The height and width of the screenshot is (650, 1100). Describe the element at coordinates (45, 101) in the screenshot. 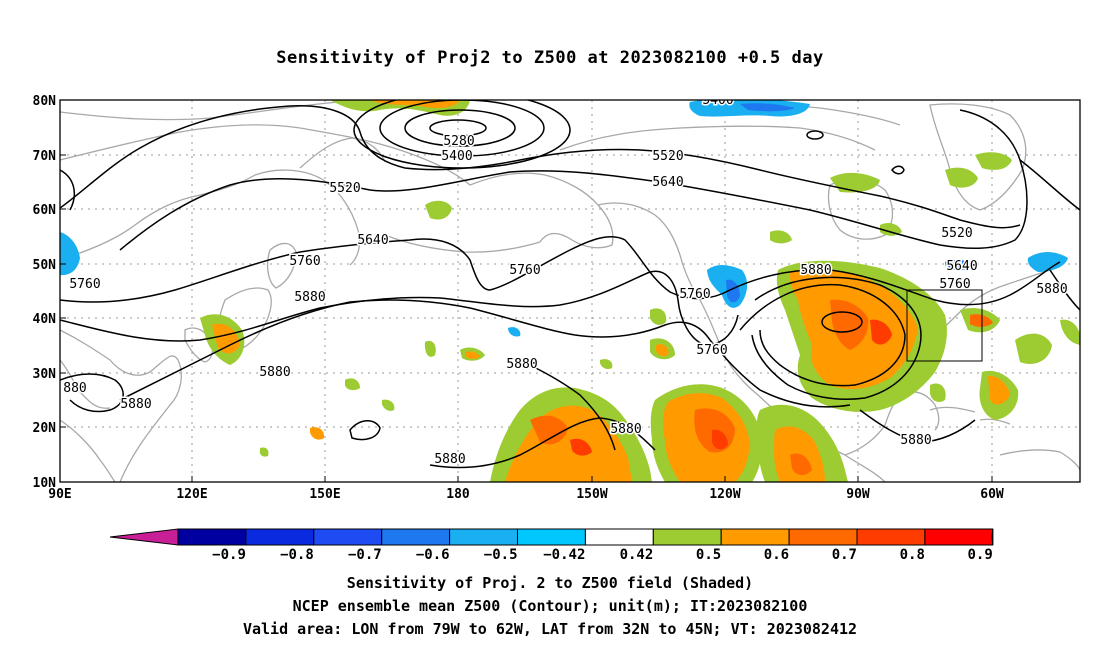

I see `lat-label: 80N` at that location.